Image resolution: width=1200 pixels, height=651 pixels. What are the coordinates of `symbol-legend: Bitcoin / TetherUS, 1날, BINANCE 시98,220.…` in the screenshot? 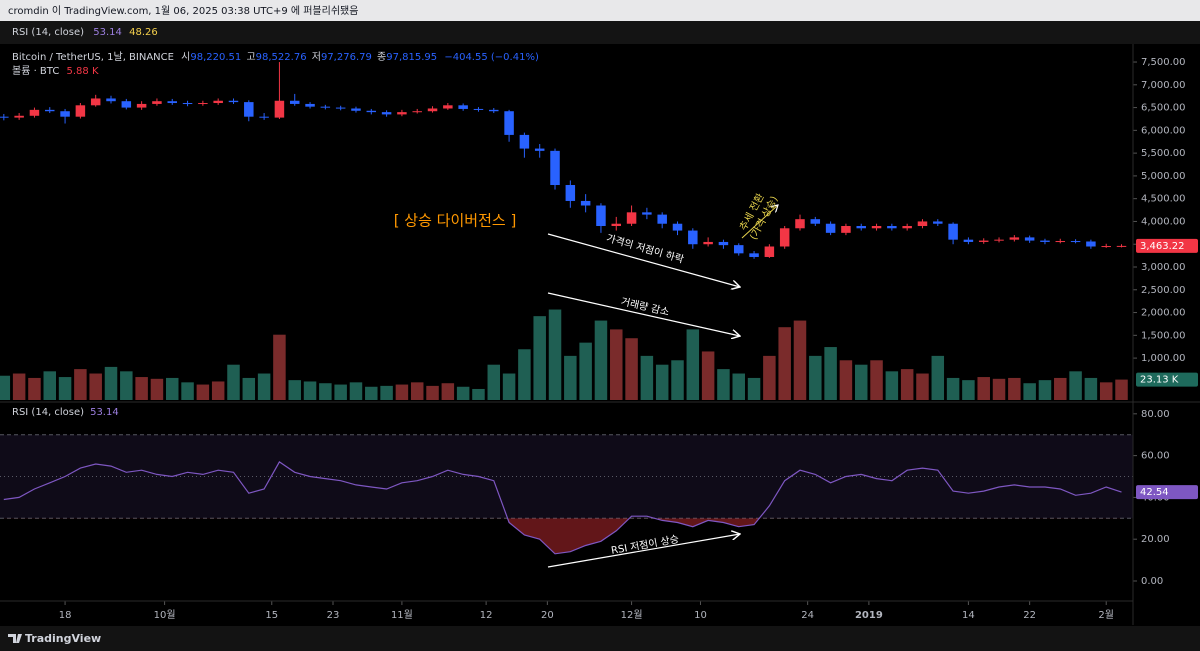 It's located at (275, 57).